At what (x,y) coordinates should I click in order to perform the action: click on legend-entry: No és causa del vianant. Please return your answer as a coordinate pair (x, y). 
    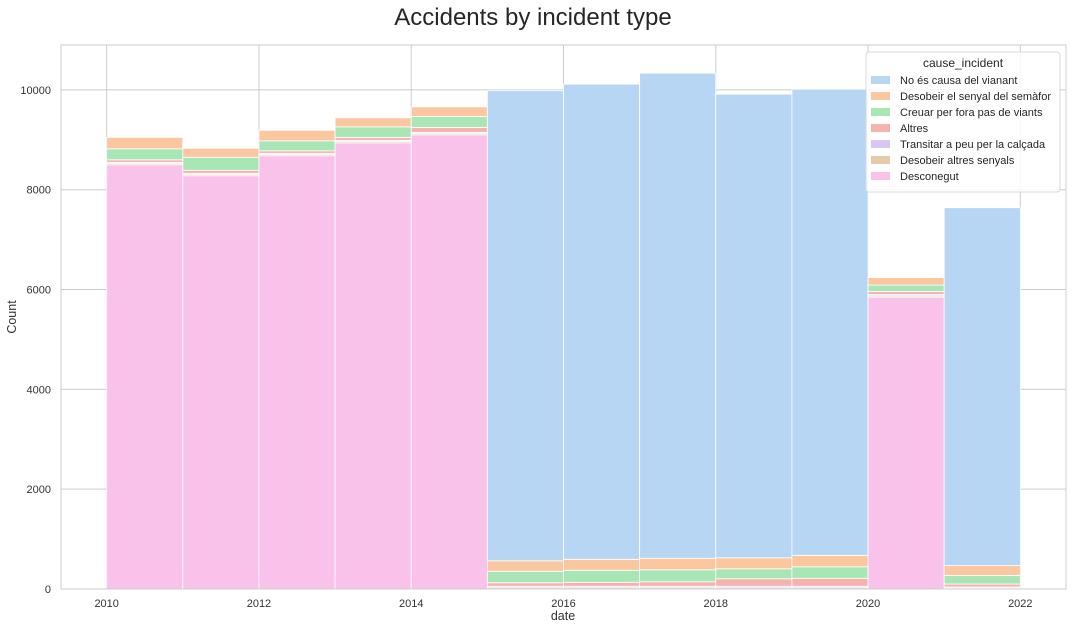
    Looking at the image, I should click on (958, 81).